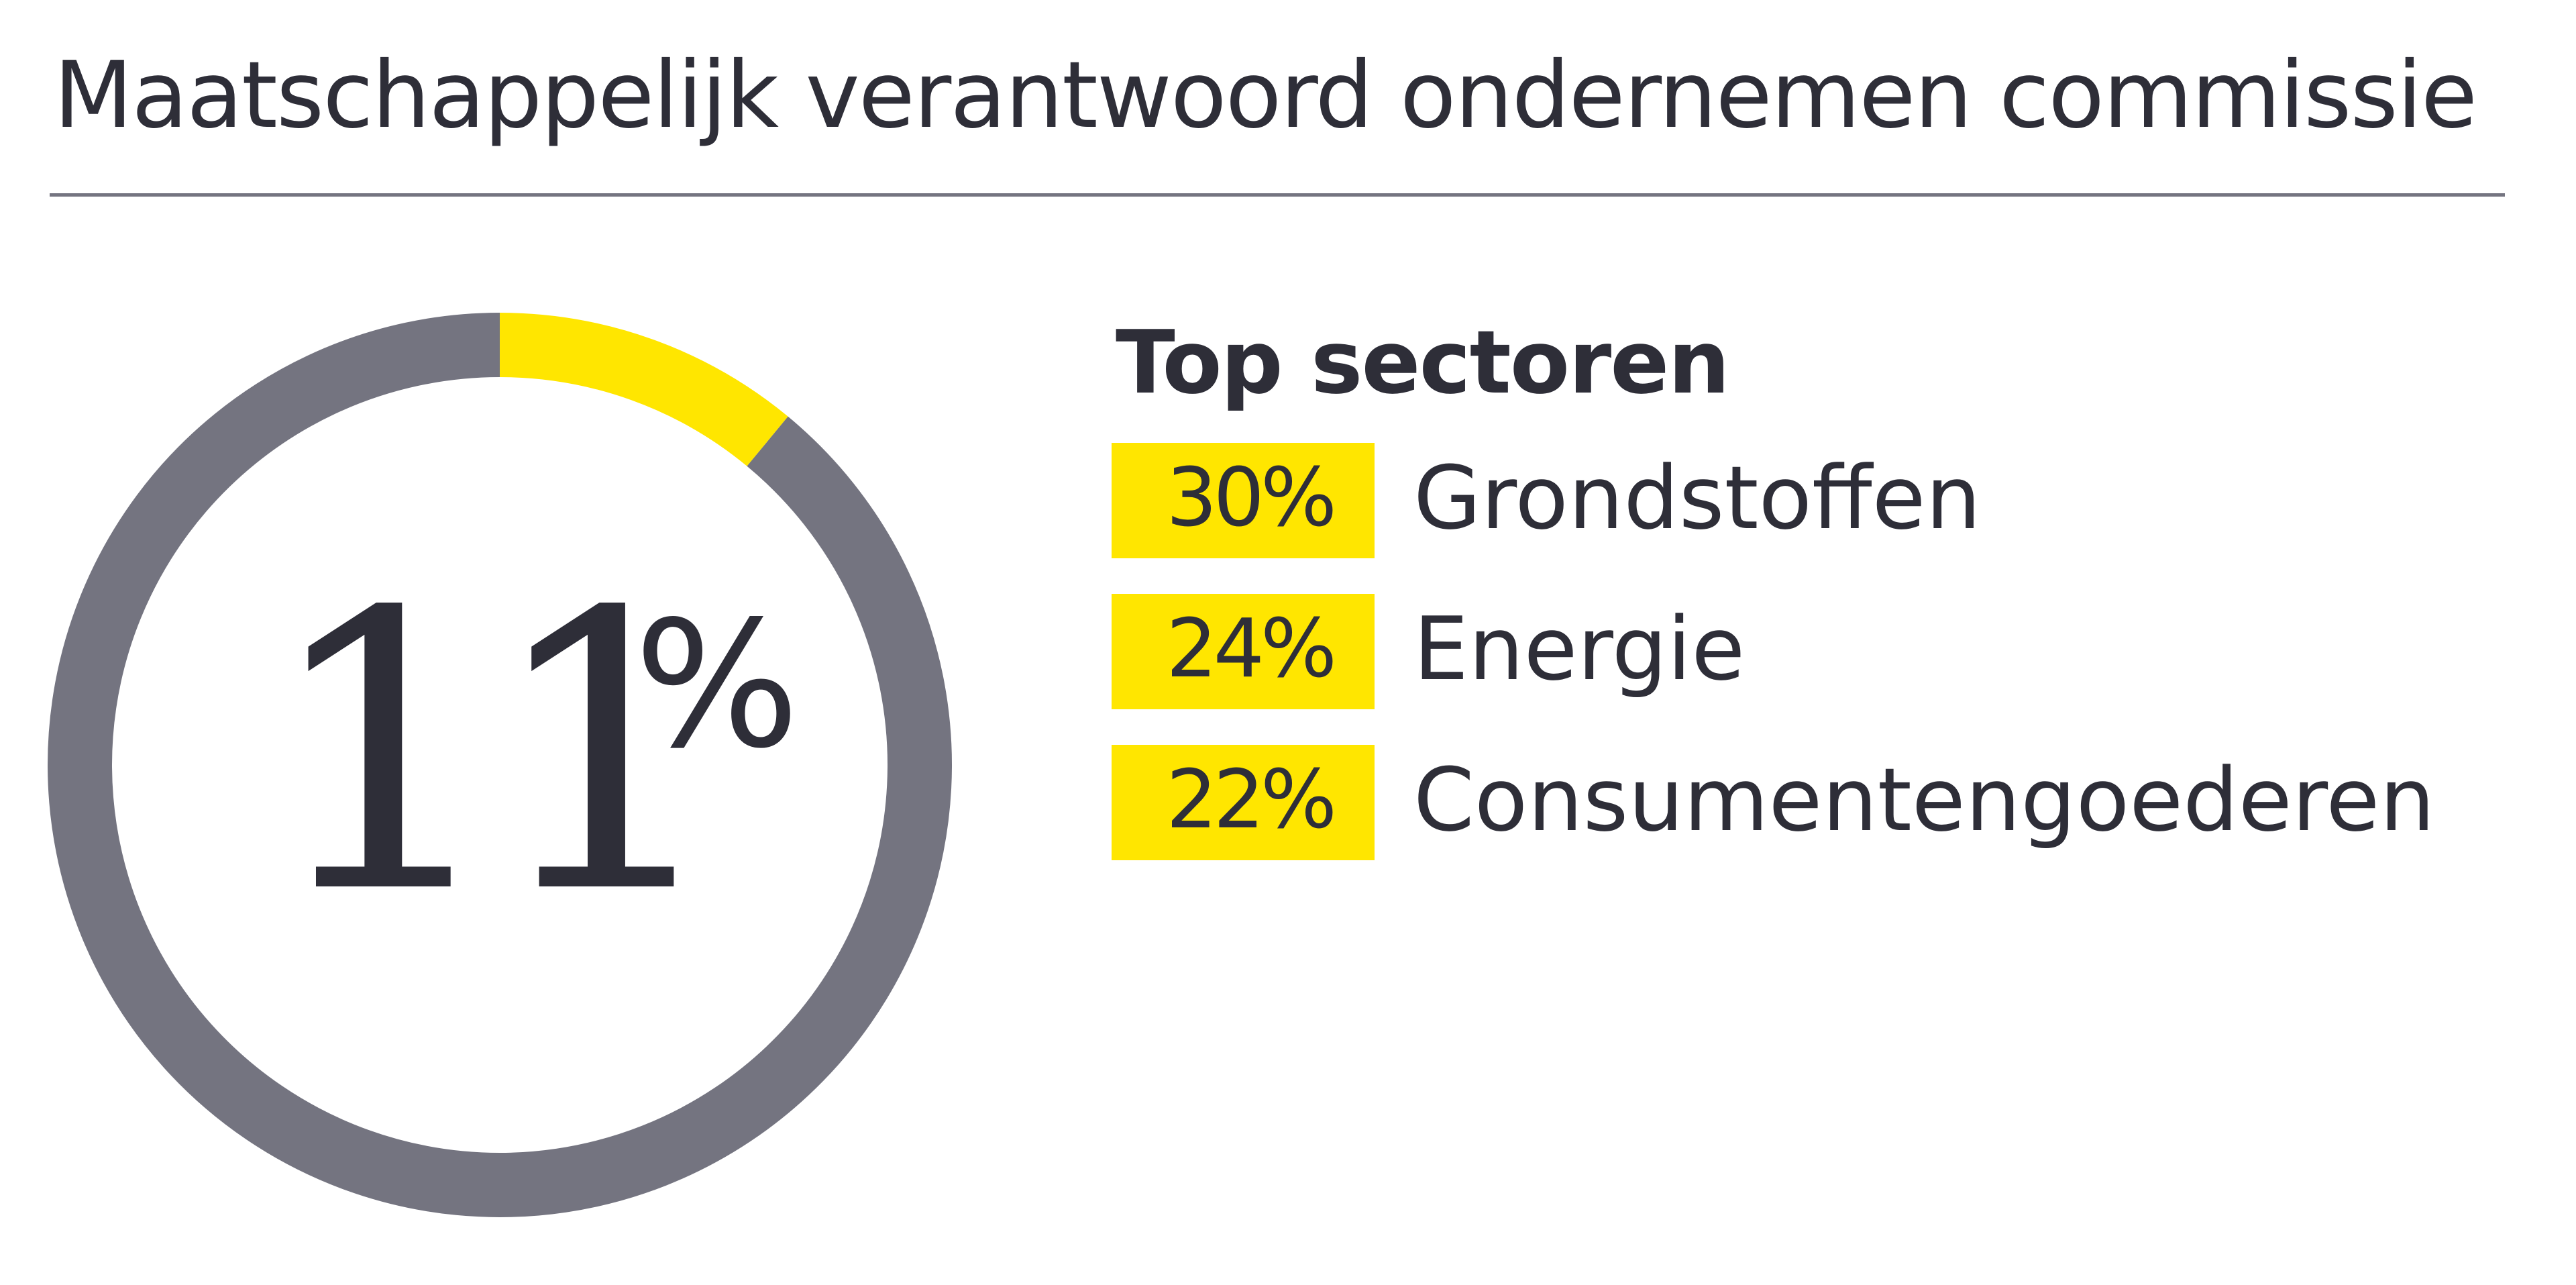  What do you see at coordinates (717, 686) in the screenshot?
I see `donut-center-unit: %` at bounding box center [717, 686].